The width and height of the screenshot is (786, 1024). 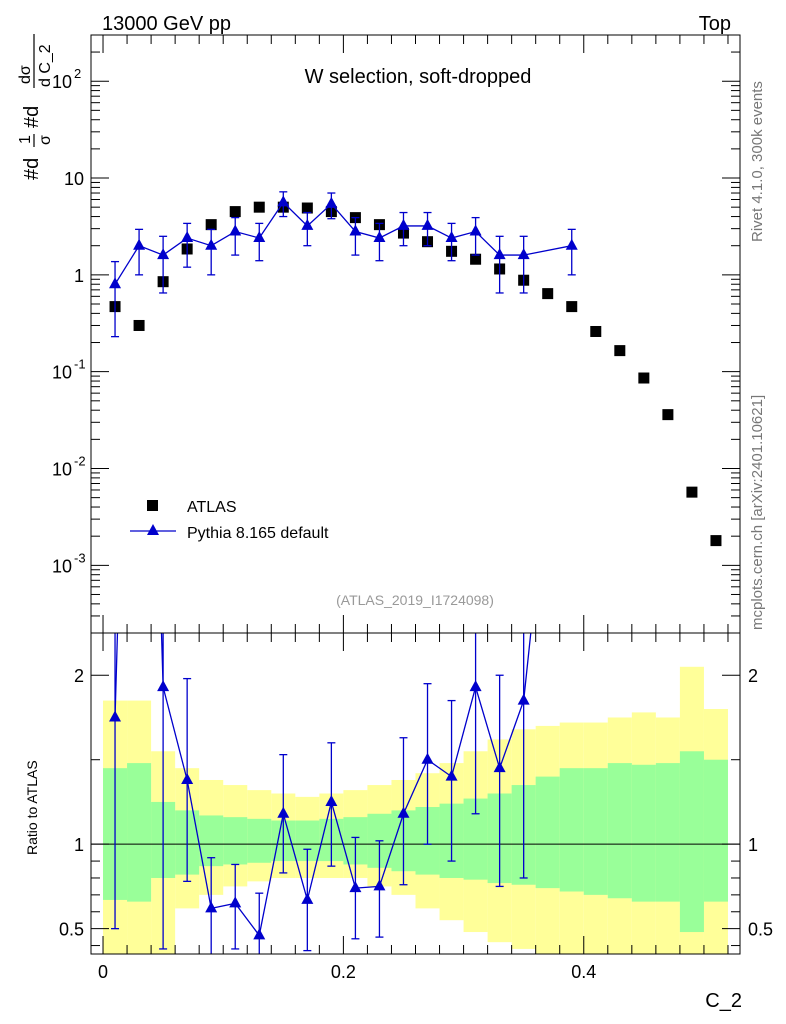 I want to click on legend-marker-pythia, so click(x=153, y=529).